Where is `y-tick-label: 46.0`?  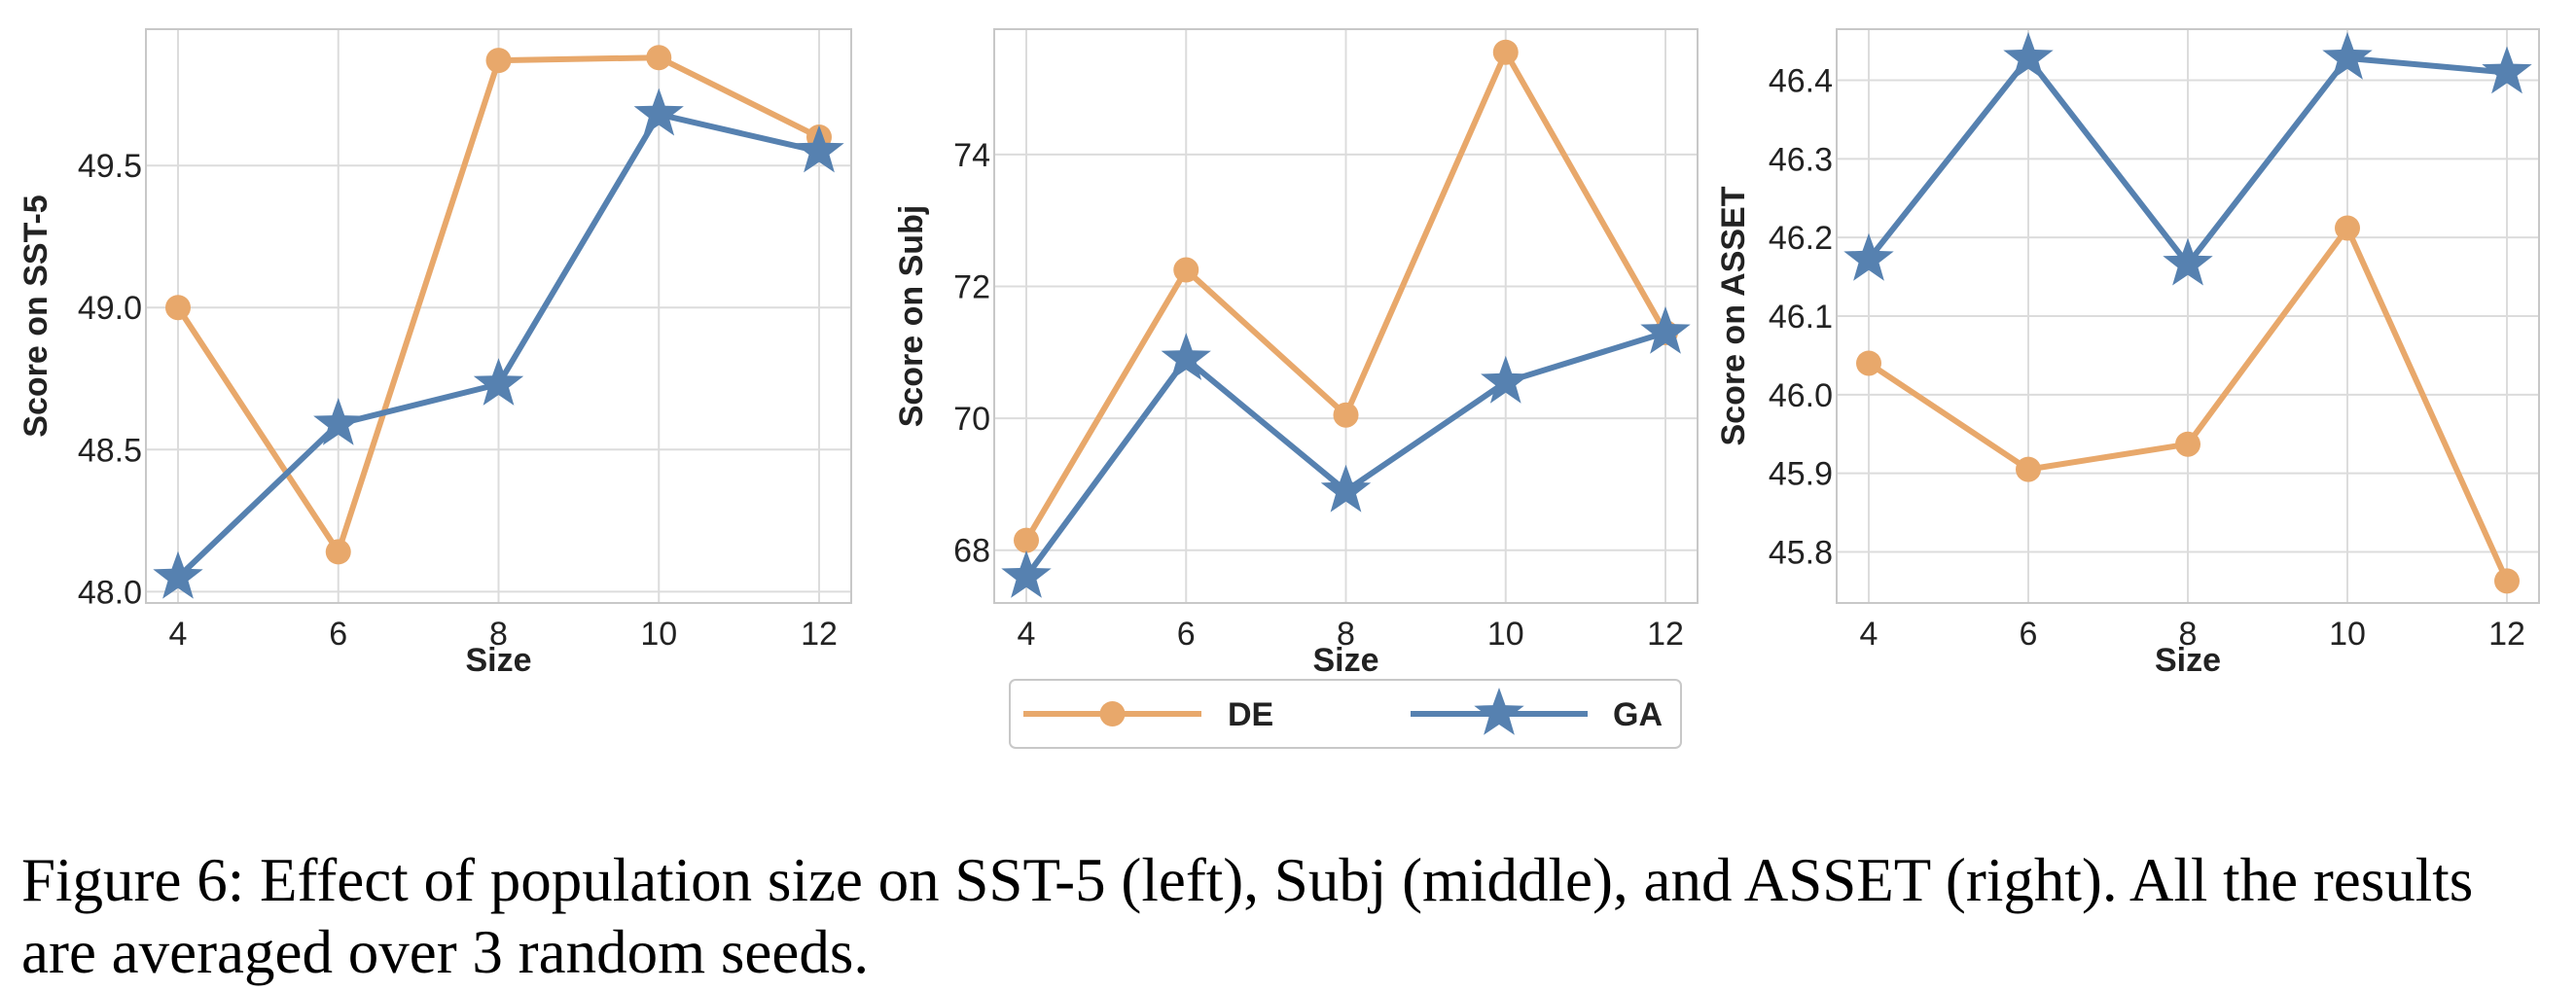
y-tick-label: 46.0 is located at coordinates (1801, 395).